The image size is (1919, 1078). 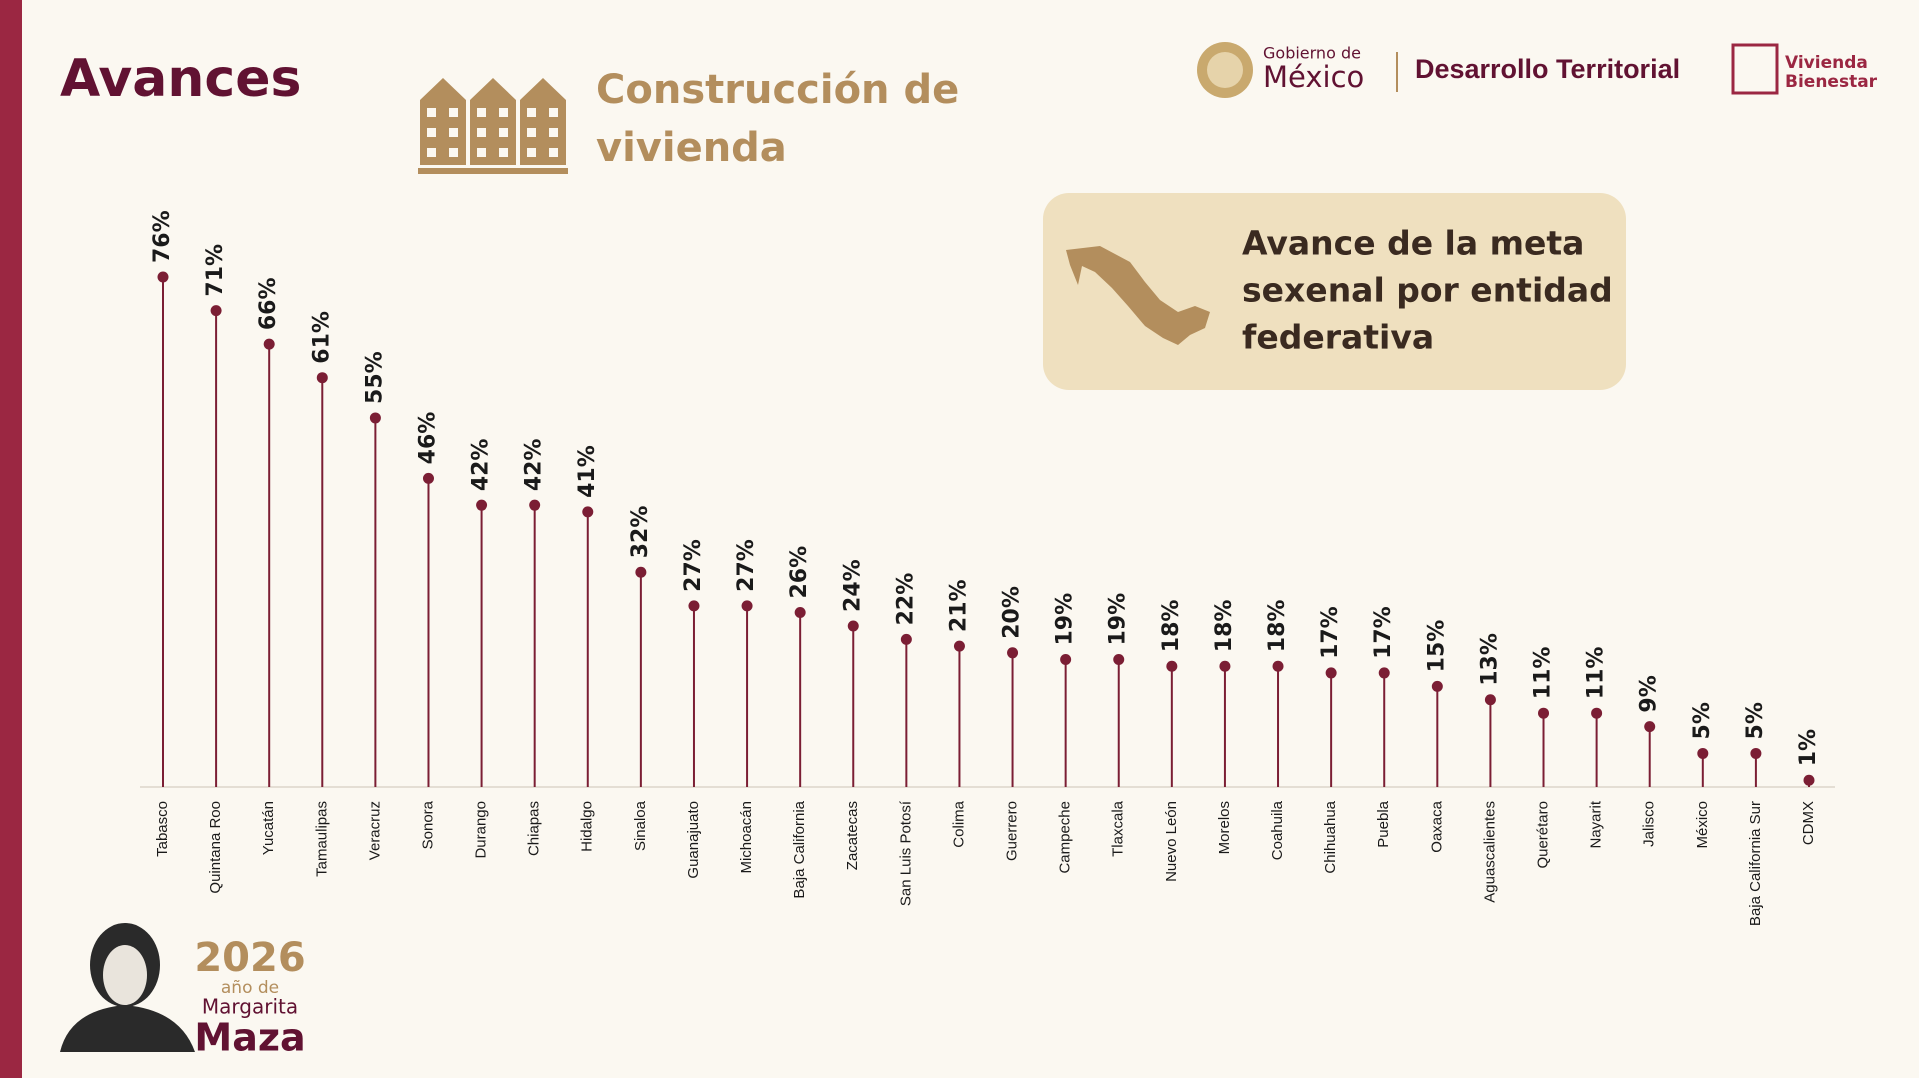 What do you see at coordinates (1755, 69) in the screenshot?
I see `program-icon` at bounding box center [1755, 69].